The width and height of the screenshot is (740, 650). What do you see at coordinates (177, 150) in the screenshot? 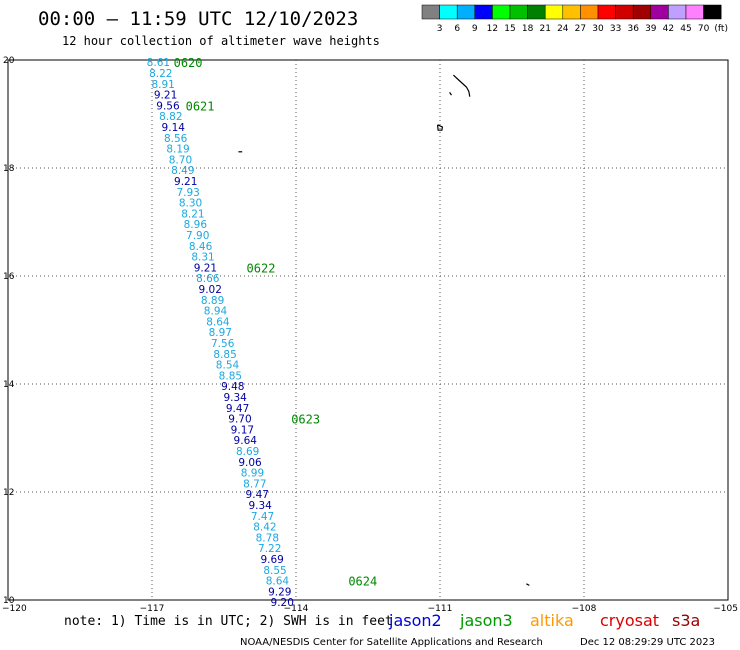
I see `wave-height-point: 8.19` at bounding box center [177, 150].